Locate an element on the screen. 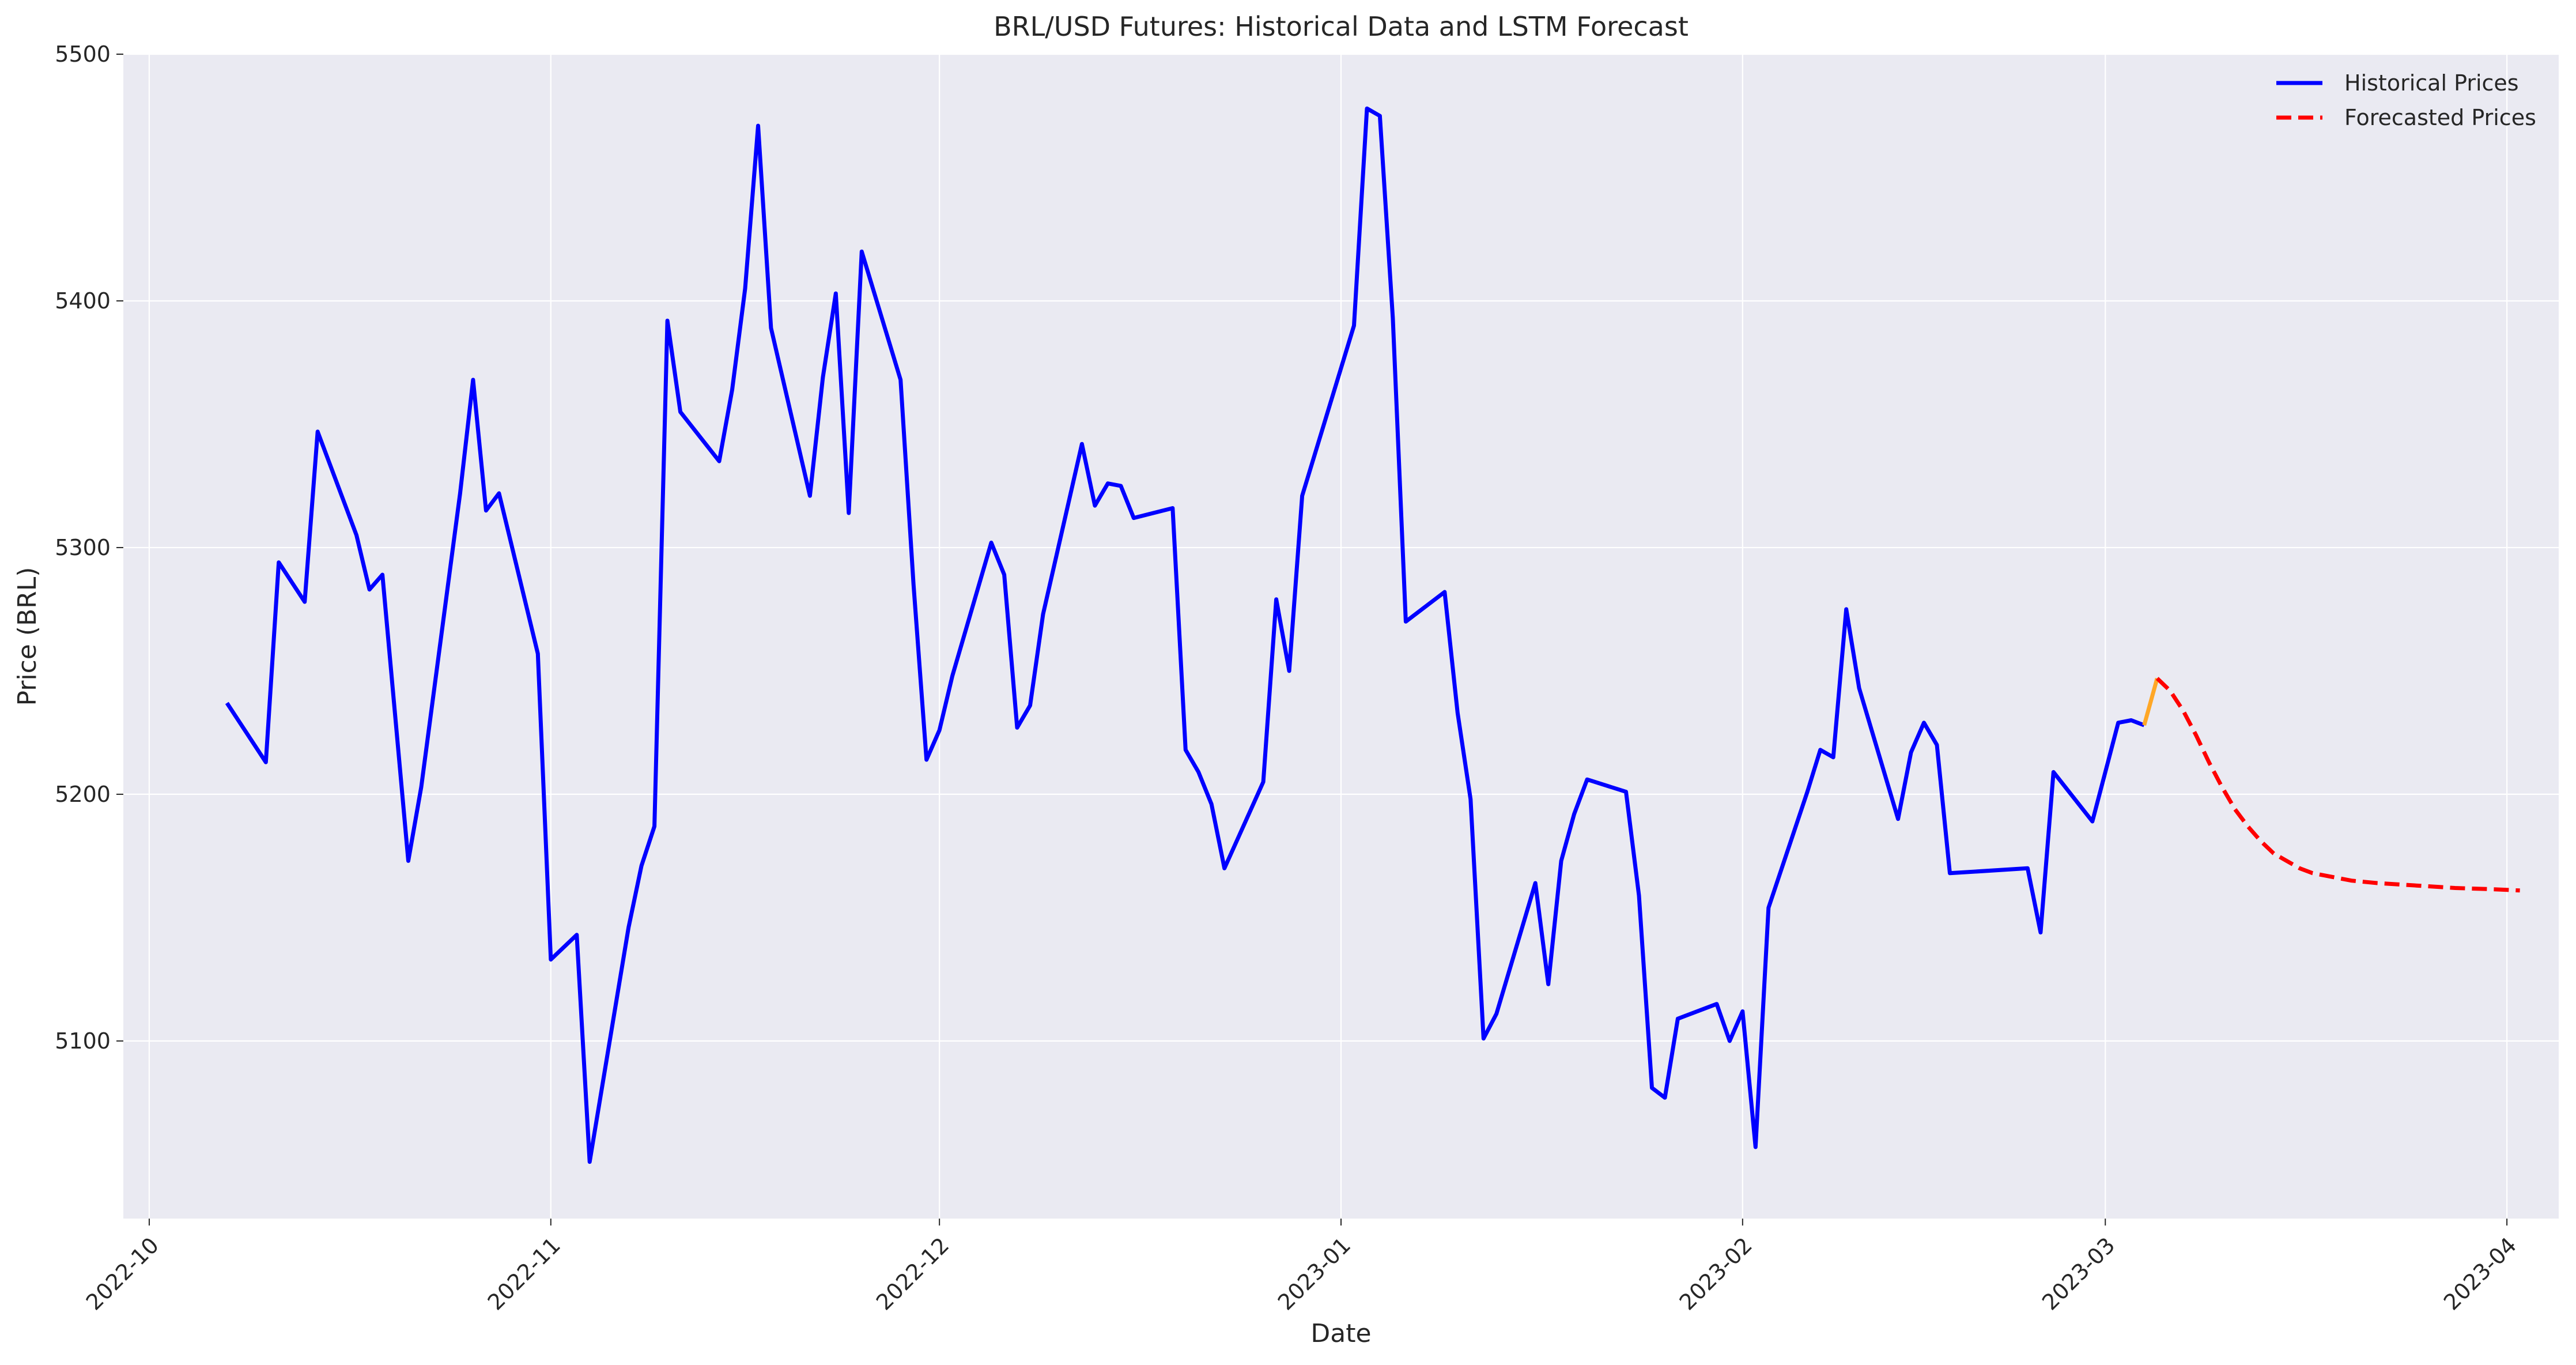  legend: Historical Prices Forecasted Prices is located at coordinates (2406, 100).